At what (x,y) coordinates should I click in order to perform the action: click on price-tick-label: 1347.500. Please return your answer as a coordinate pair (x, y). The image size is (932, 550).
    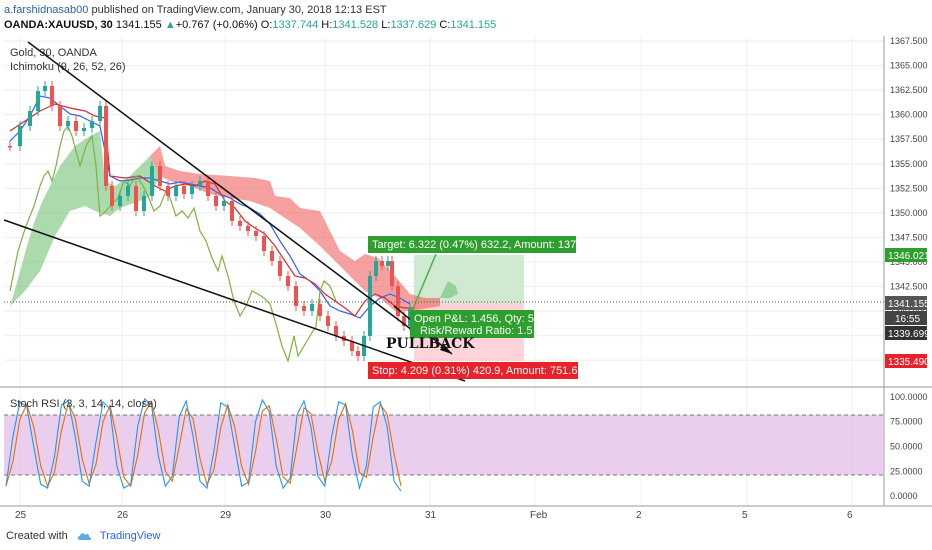
    Looking at the image, I should click on (909, 237).